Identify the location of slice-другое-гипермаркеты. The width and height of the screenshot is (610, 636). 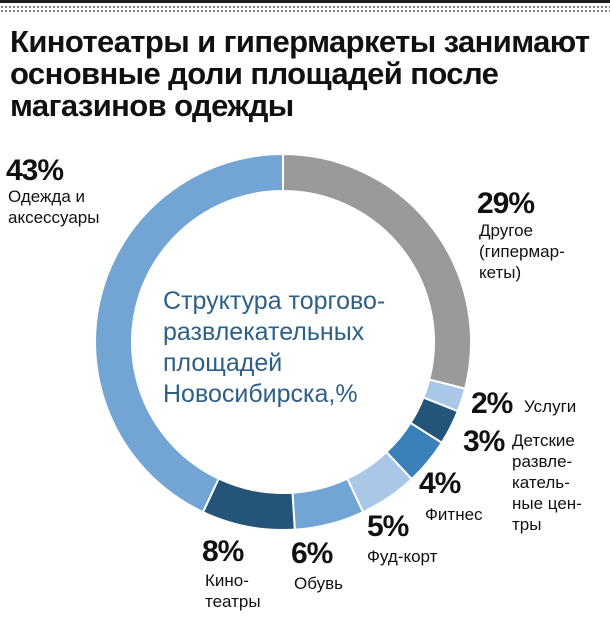
(377, 271).